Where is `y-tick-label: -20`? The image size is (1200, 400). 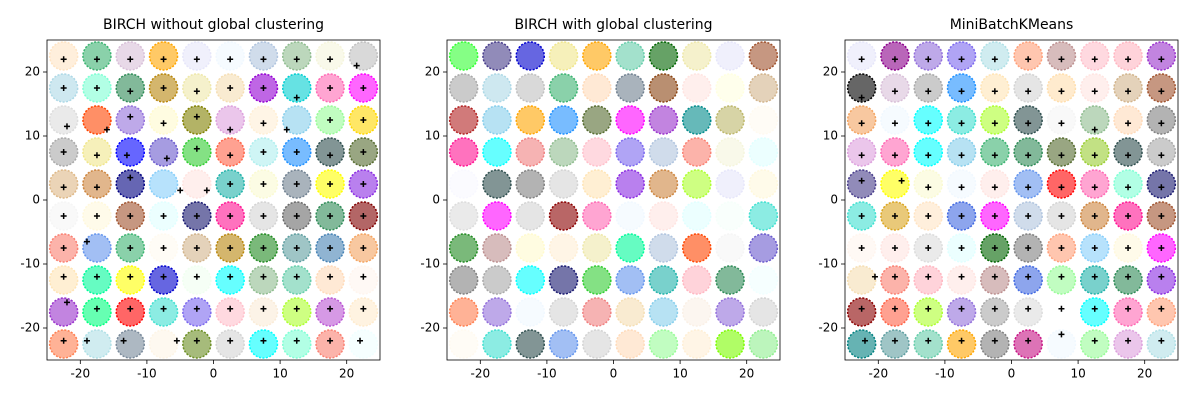 y-tick-label: -20 is located at coordinates (30, 328).